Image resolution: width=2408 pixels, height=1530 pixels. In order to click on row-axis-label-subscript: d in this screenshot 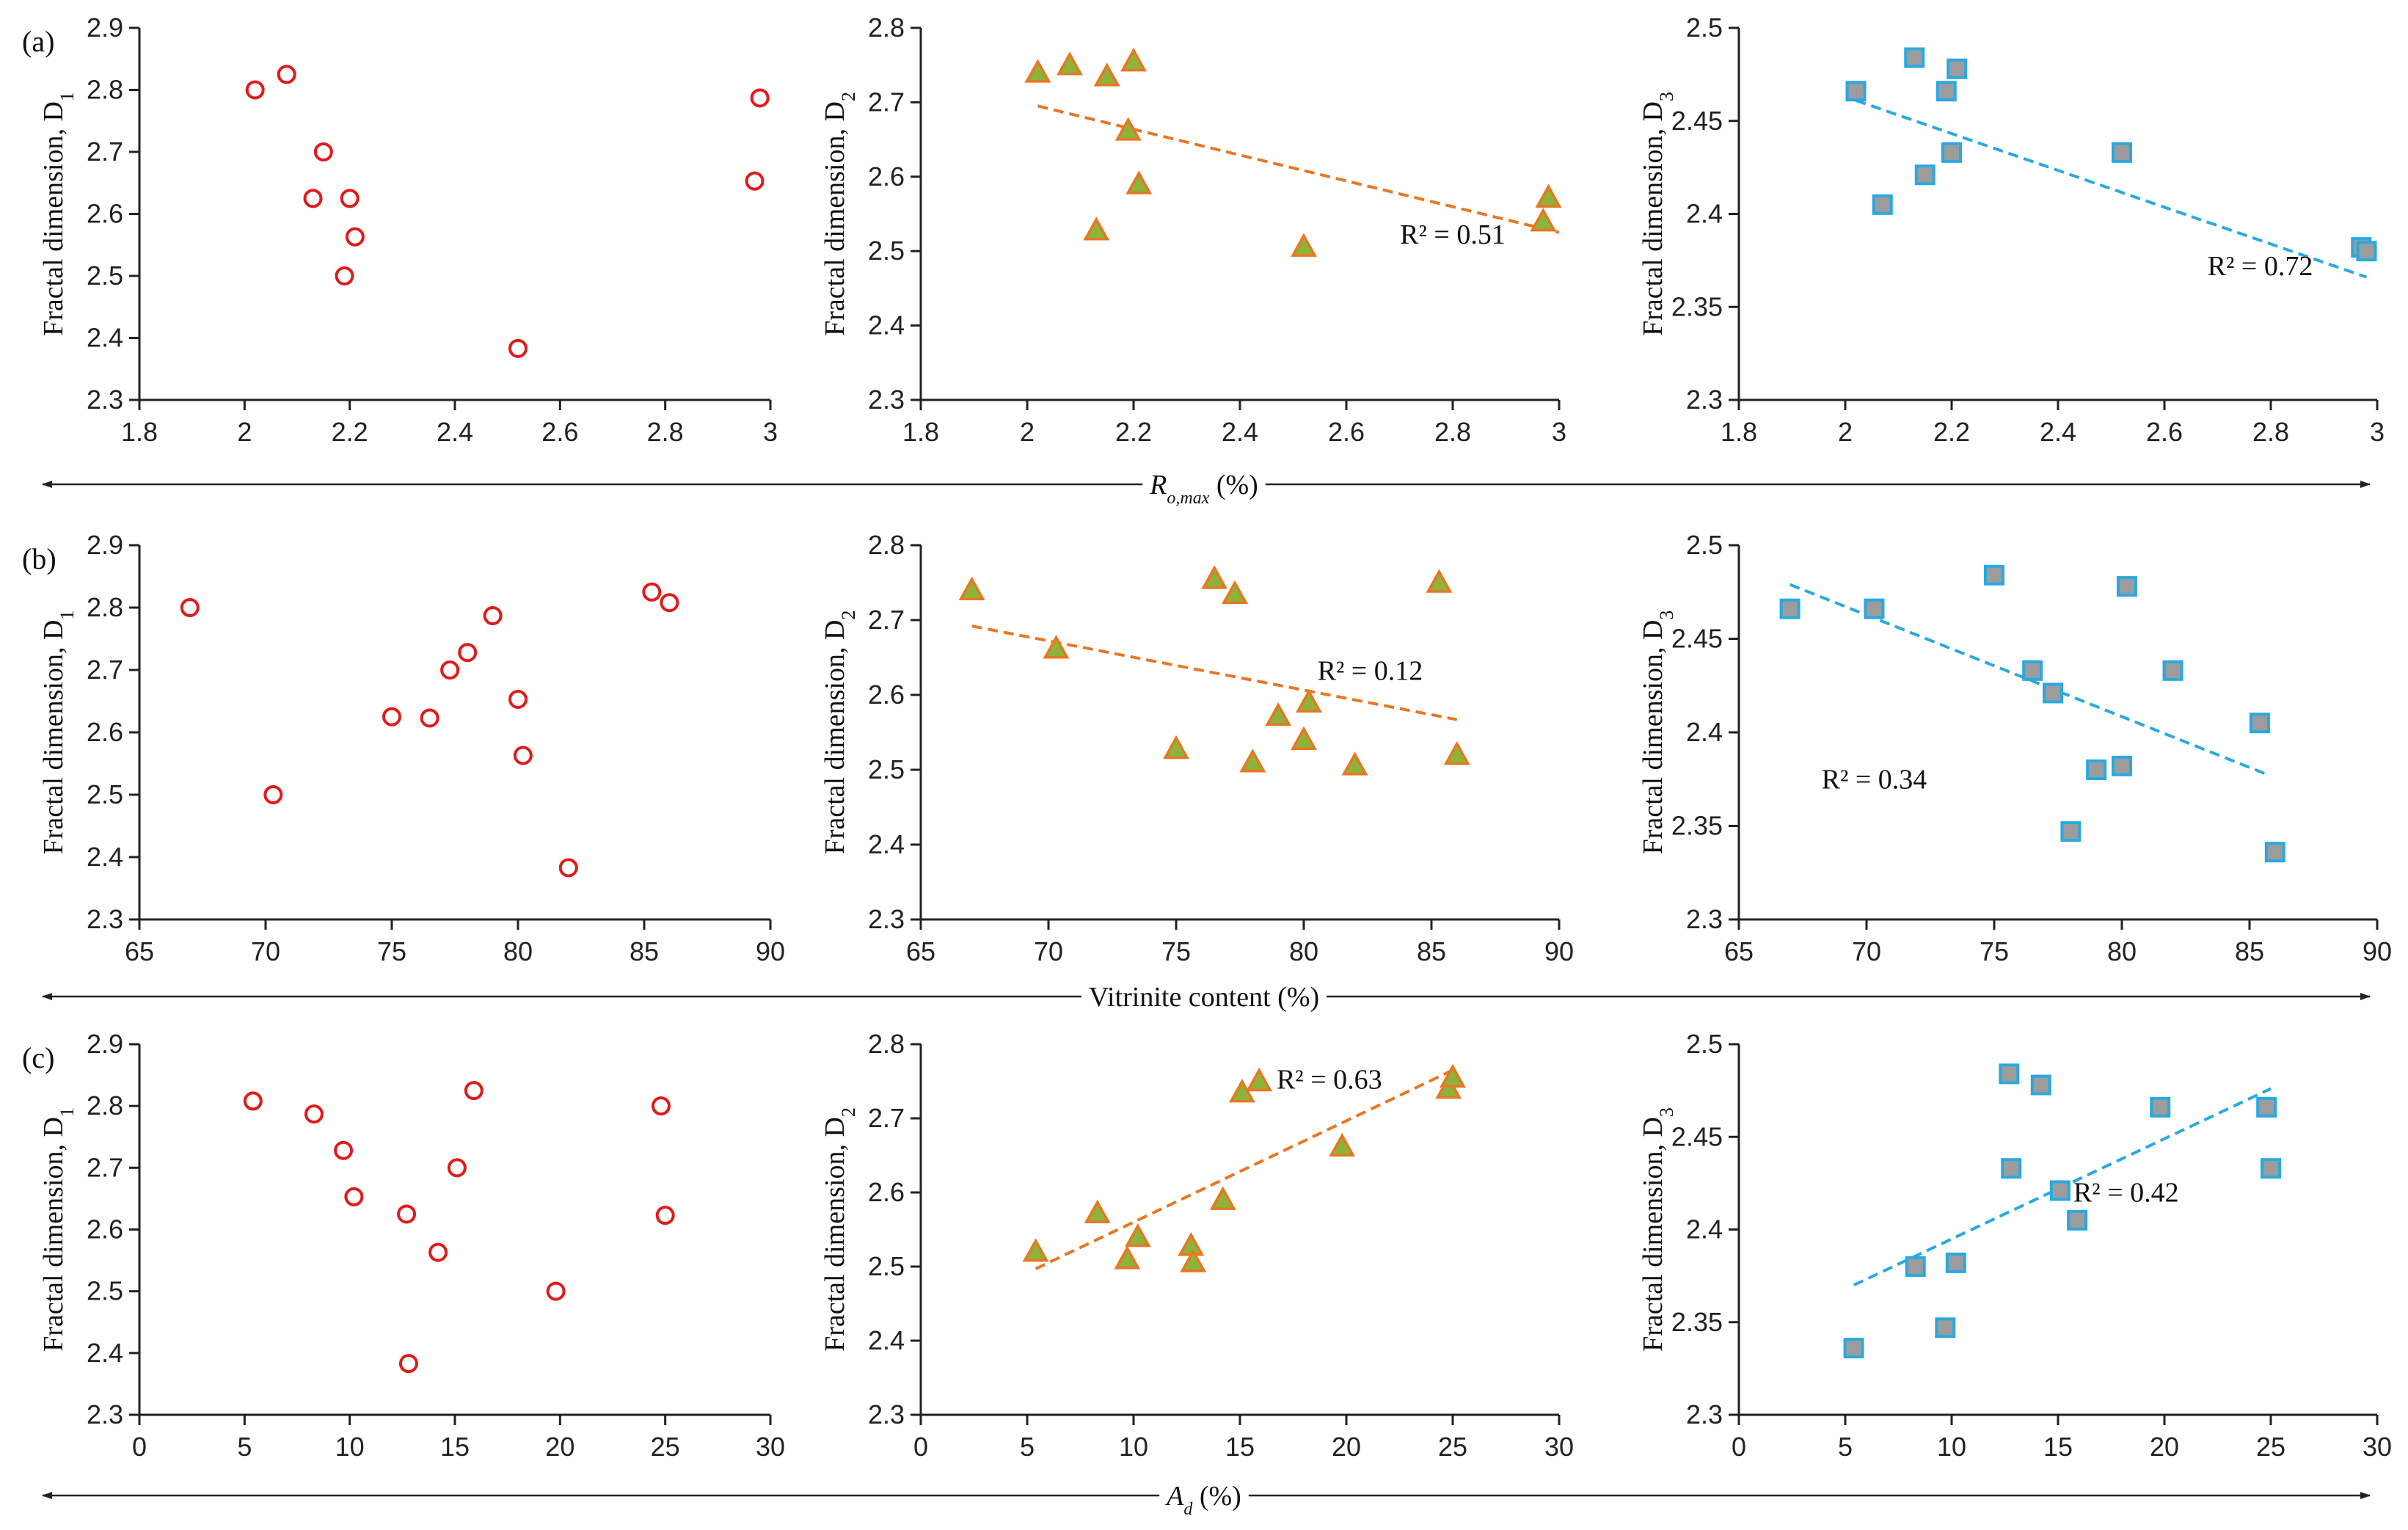, I will do `click(1188, 1509)`.